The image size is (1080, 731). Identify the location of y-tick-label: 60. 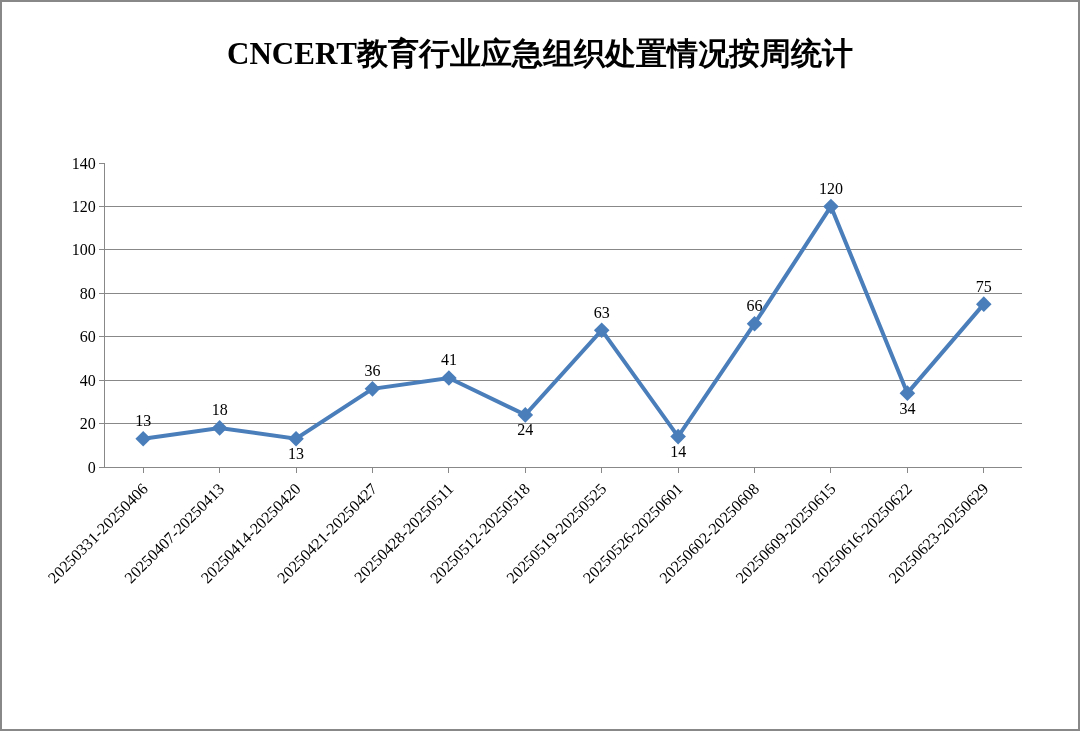
(87, 337).